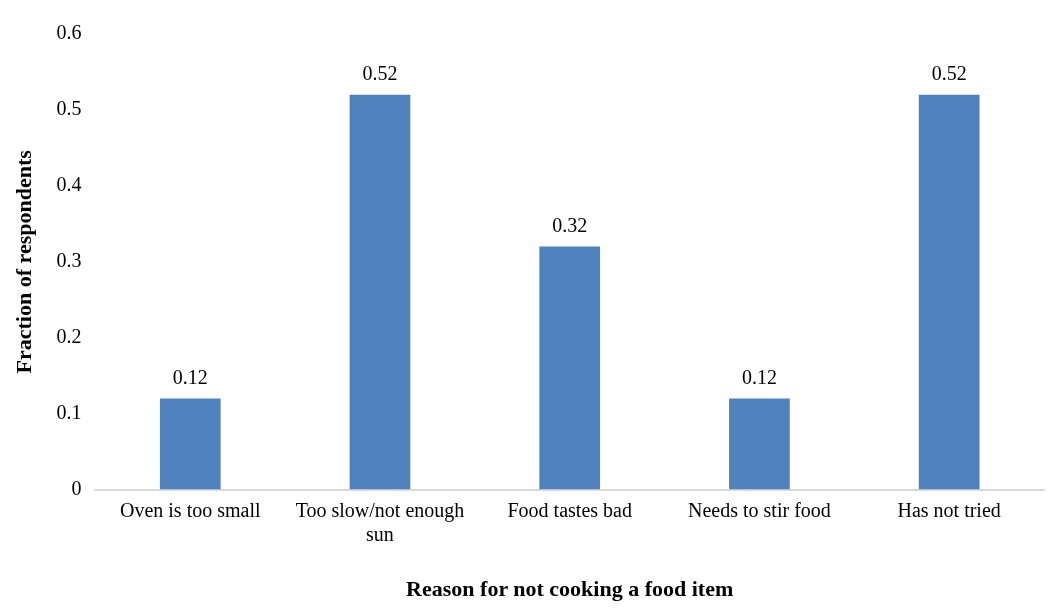  What do you see at coordinates (569, 509) in the screenshot?
I see `x-tick-label: Food tastes bad` at bounding box center [569, 509].